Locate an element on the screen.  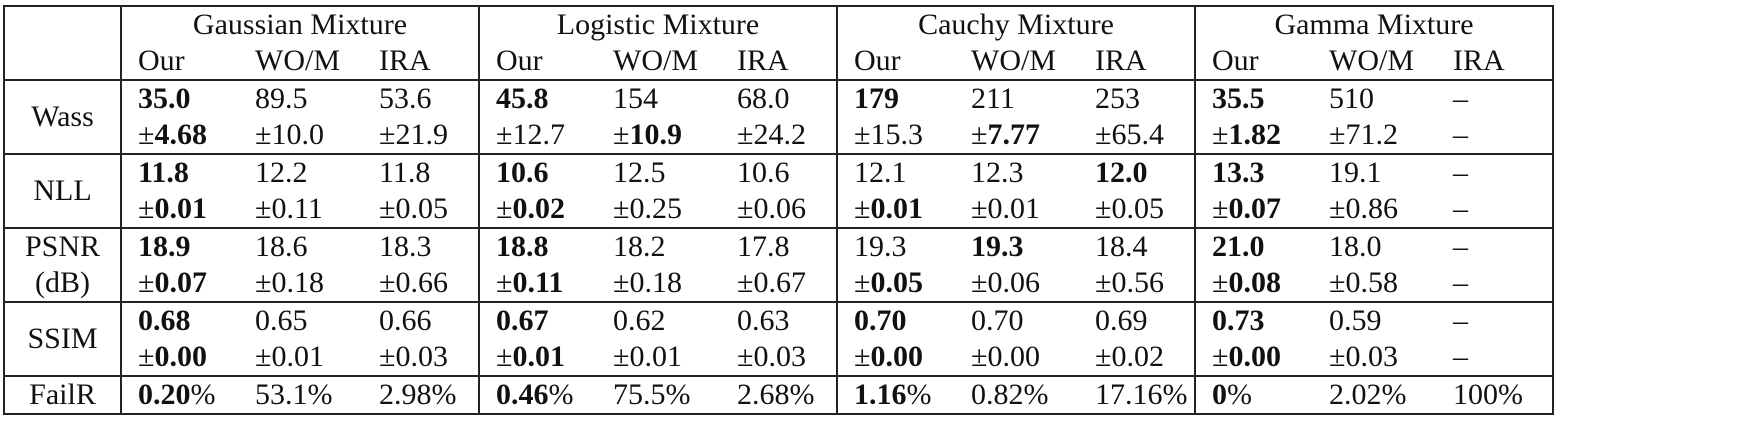
value-text: 0.11 is located at coordinates (538, 282).